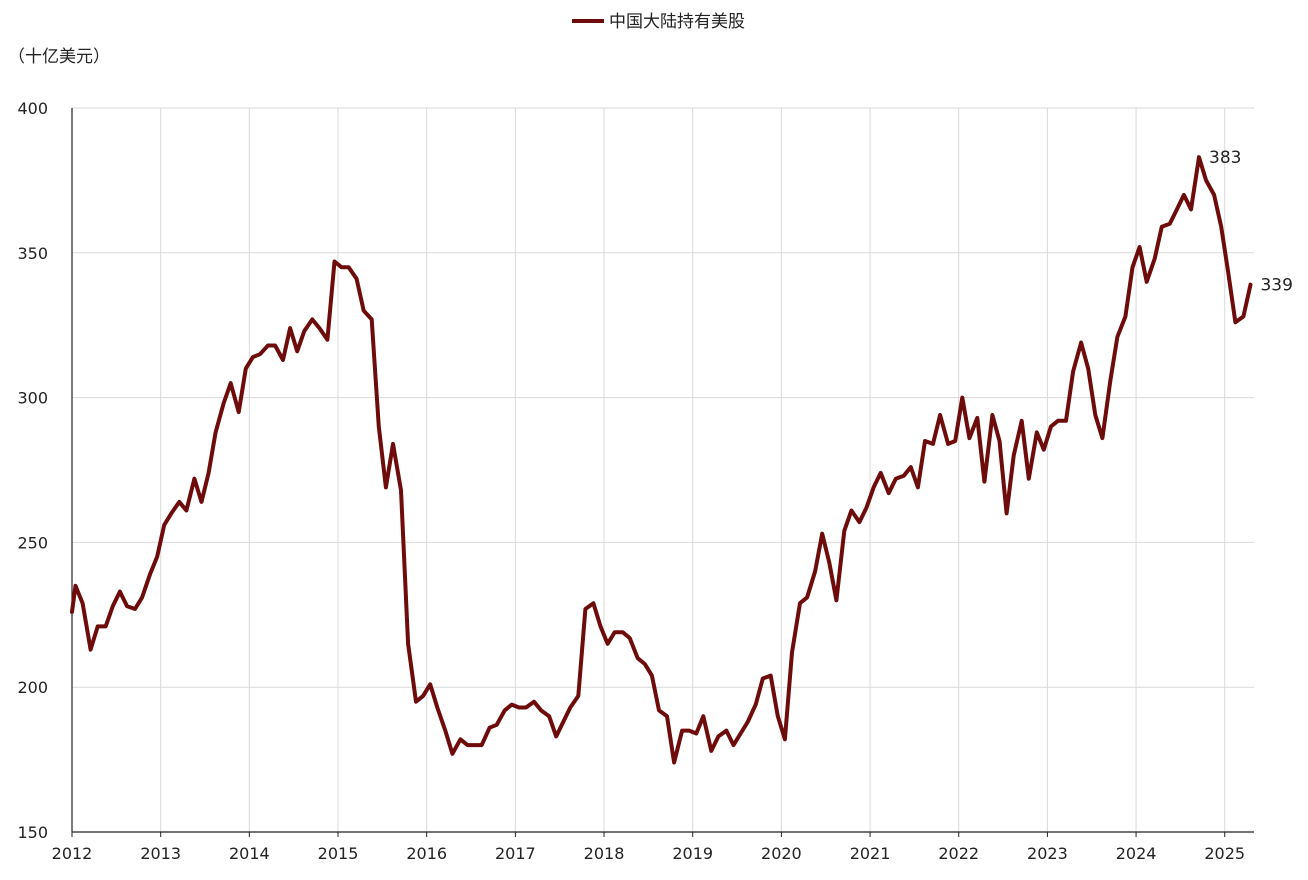 The image size is (1308, 880). Describe the element at coordinates (32, 687) in the screenshot. I see `y-tick-label: 200` at that location.